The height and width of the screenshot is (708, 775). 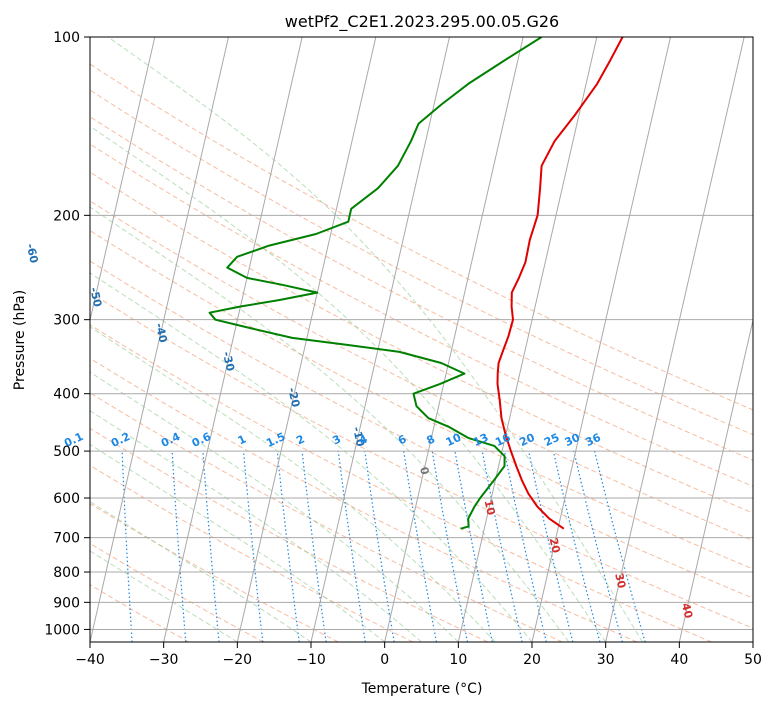 I want to click on y-tick-label: 600, so click(x=66, y=499).